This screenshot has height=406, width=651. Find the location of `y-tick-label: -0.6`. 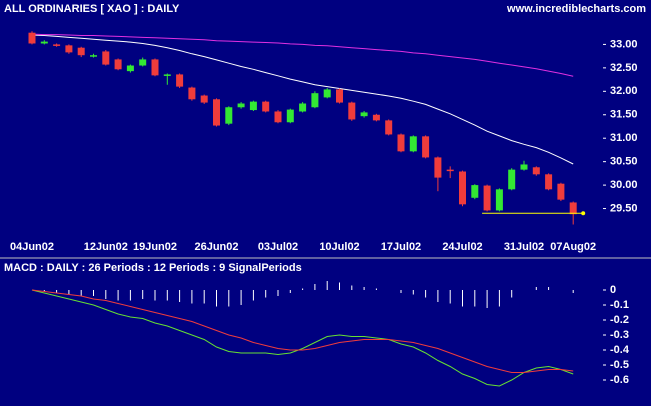

y-tick-label: -0.6 is located at coordinates (619, 380).